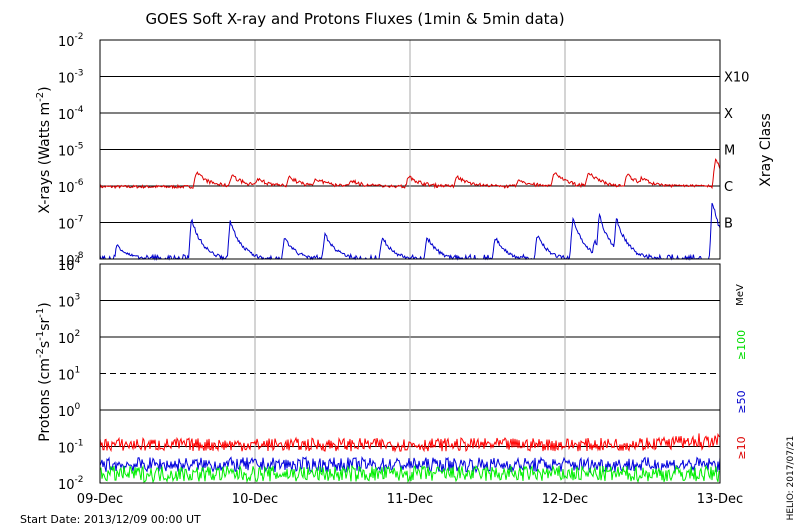 This screenshot has width=800, height=530. Describe the element at coordinates (728, 114) in the screenshot. I see `xray-class-label: X` at that location.